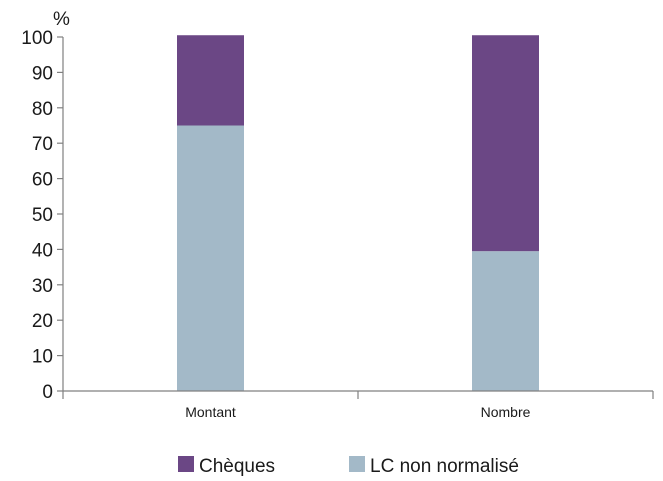  Describe the element at coordinates (210, 258) in the screenshot. I see `bar-segment-lc-non-normalise-montant` at that location.